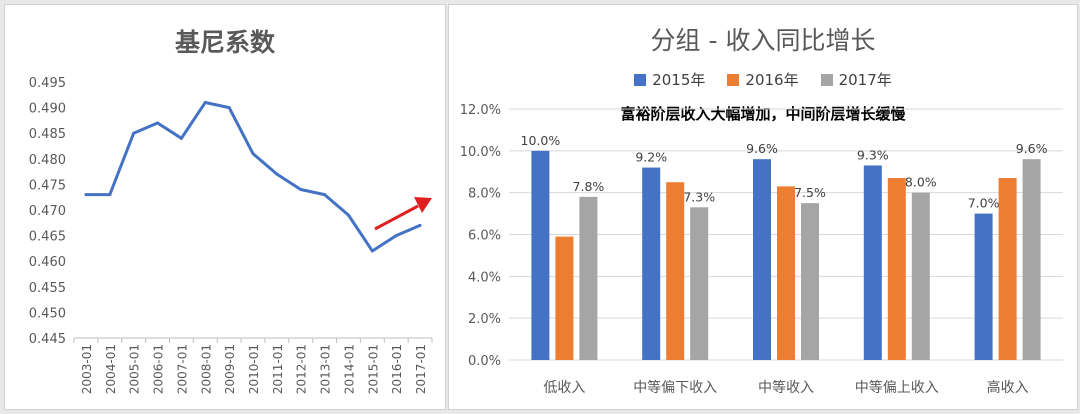 The image size is (1080, 414). I want to click on data-label: 9.3%, so click(873, 154).